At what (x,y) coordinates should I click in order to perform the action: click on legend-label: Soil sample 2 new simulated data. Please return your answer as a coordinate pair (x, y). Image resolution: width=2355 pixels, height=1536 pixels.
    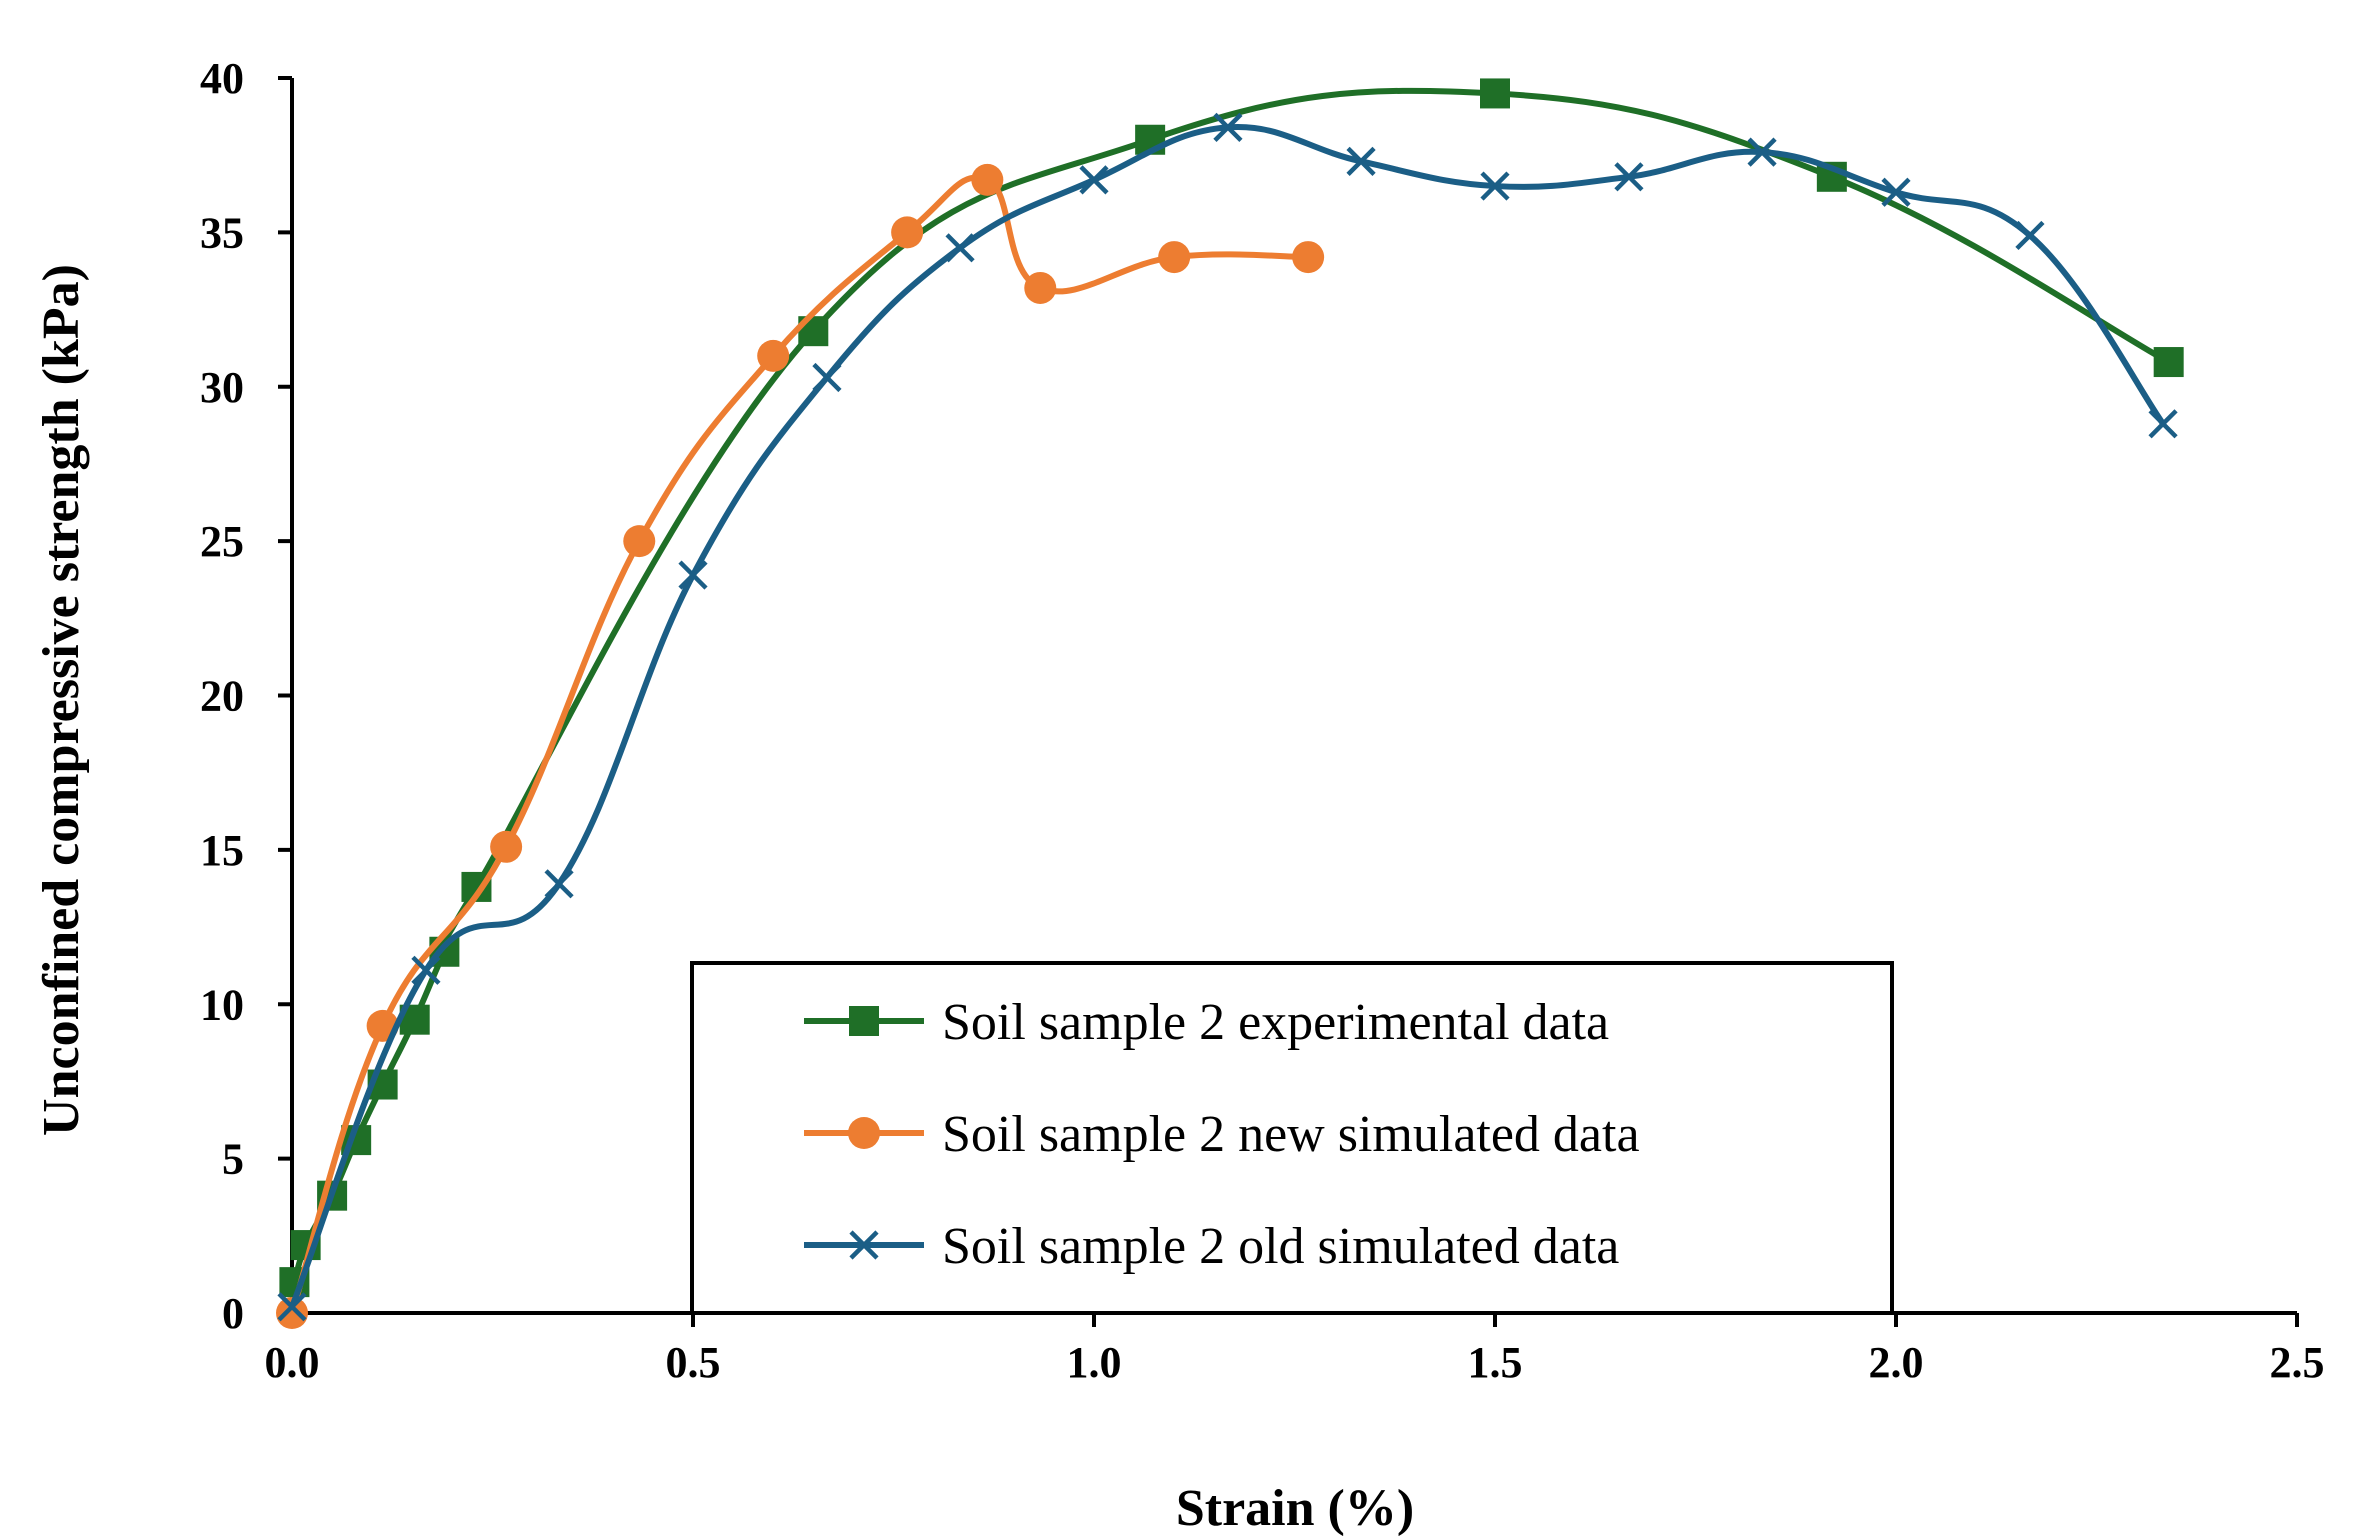
    Looking at the image, I should click on (1291, 1134).